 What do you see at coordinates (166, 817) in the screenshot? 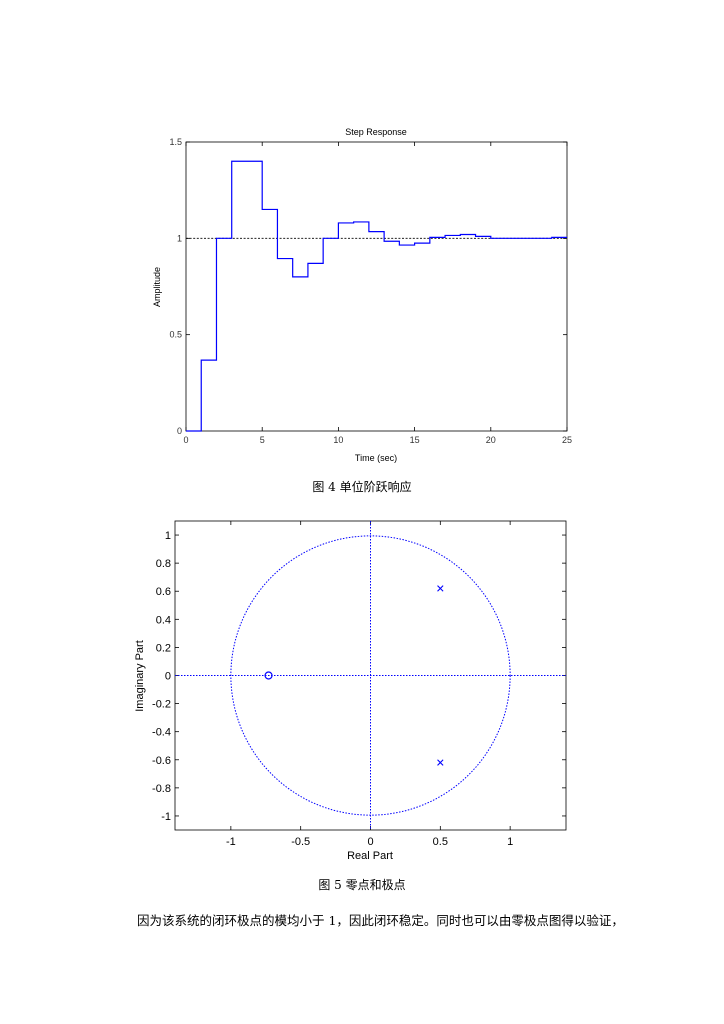
I see `y-tick-label: -1` at bounding box center [166, 817].